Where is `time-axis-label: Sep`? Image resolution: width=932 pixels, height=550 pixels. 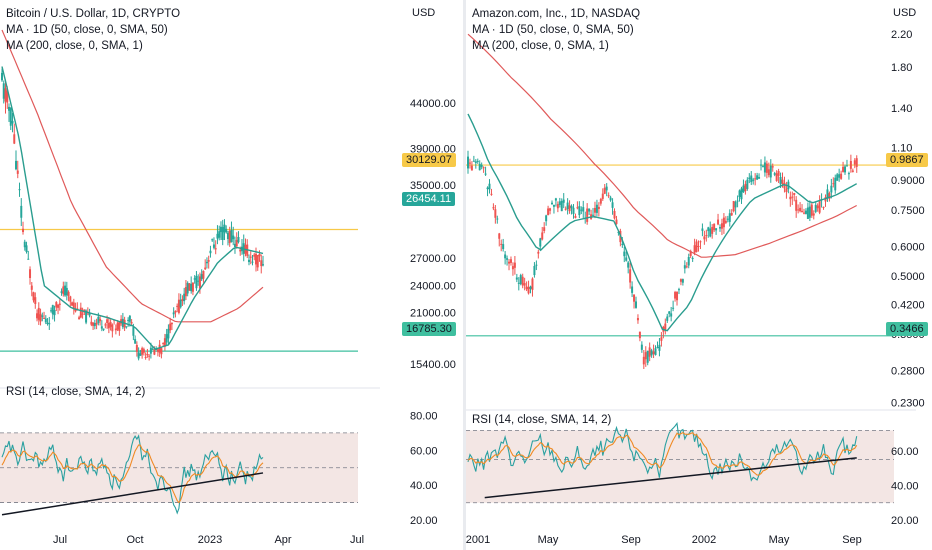
time-axis-label: Sep is located at coordinates (852, 540).